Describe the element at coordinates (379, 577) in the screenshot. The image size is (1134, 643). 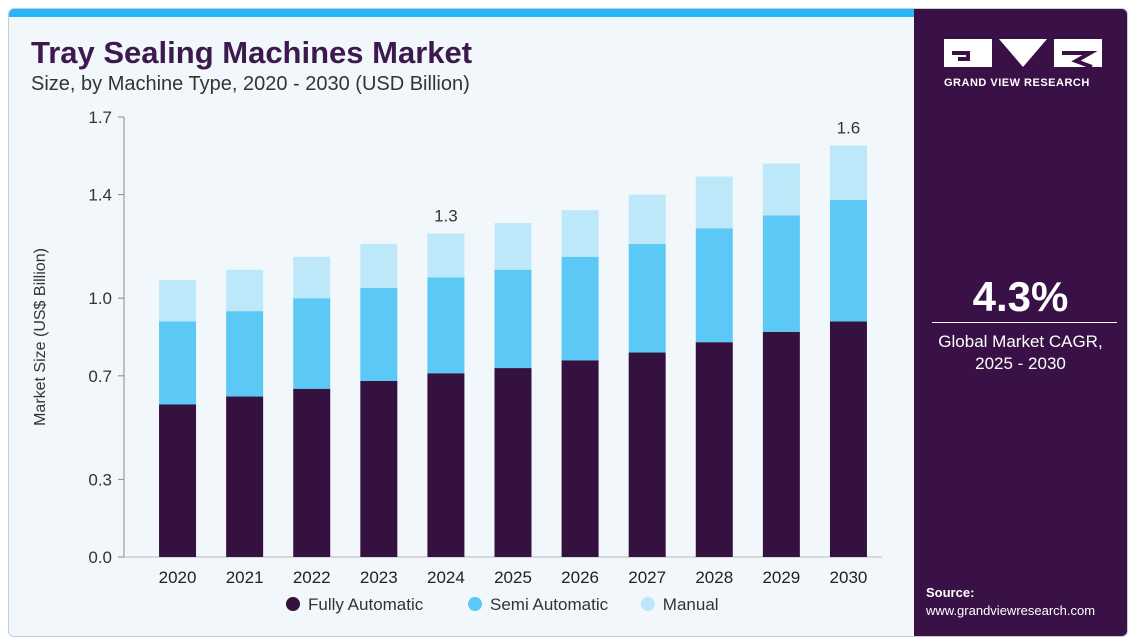
I see `x-tick-label: 2023` at that location.